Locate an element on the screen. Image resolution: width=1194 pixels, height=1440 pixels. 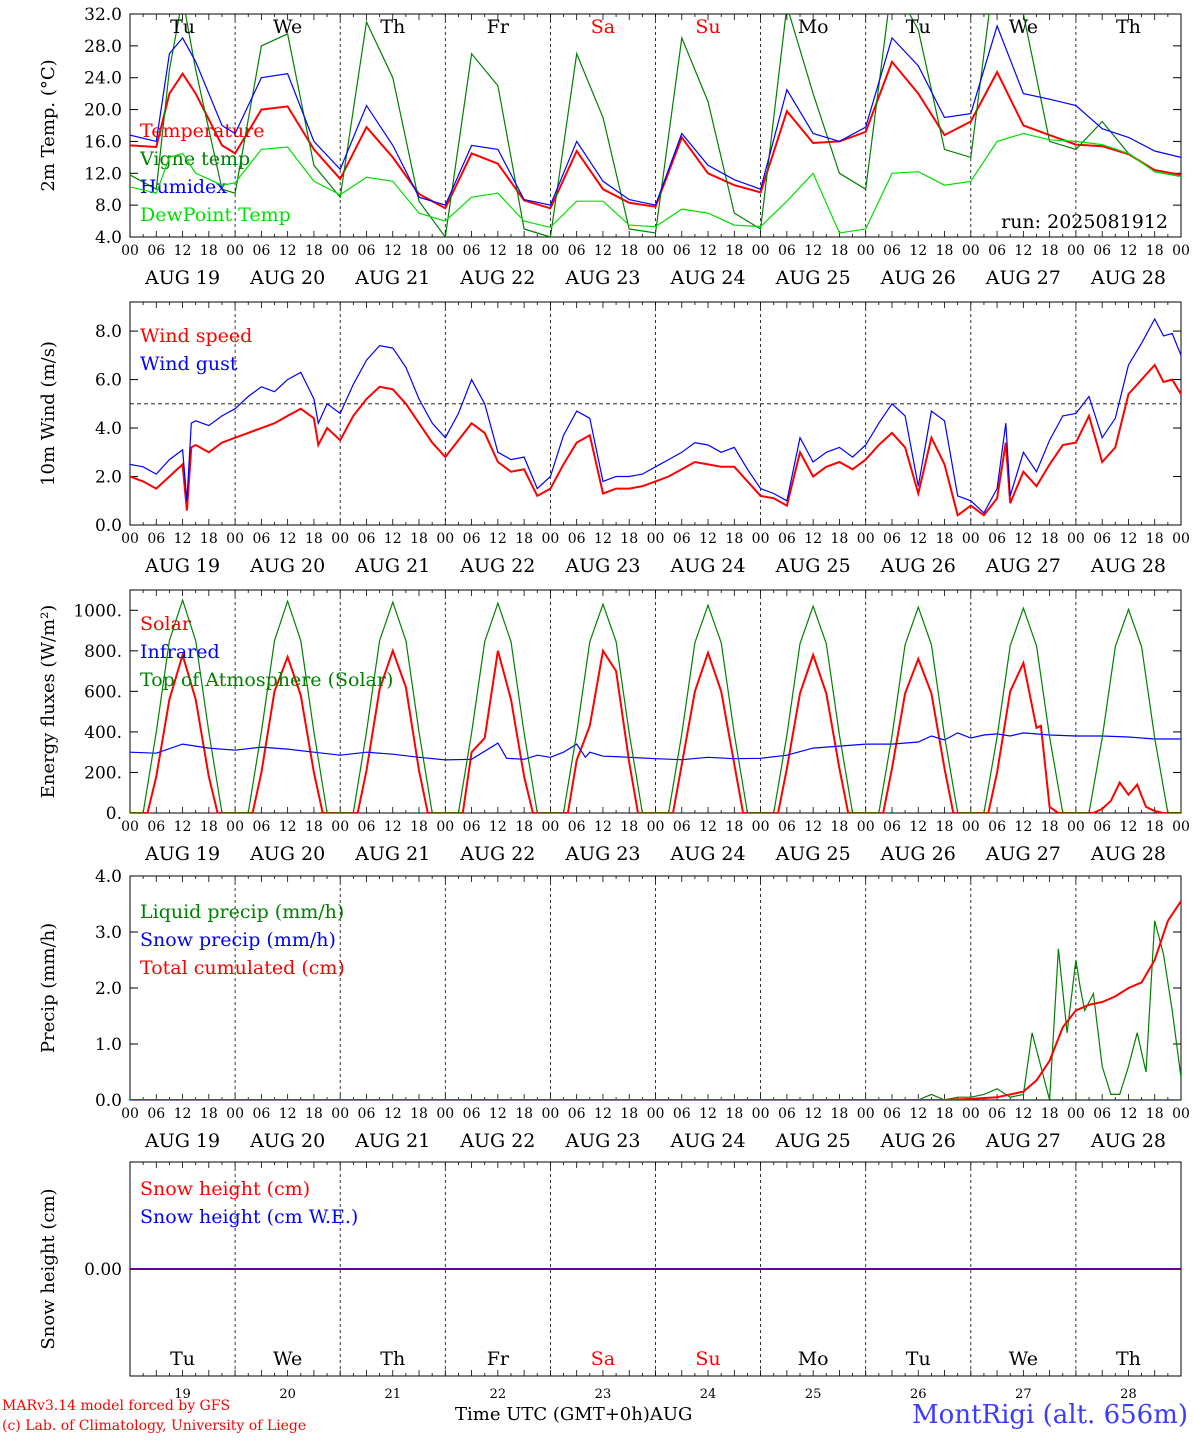
legend-entry: Vigne temp is located at coordinates (194, 159).